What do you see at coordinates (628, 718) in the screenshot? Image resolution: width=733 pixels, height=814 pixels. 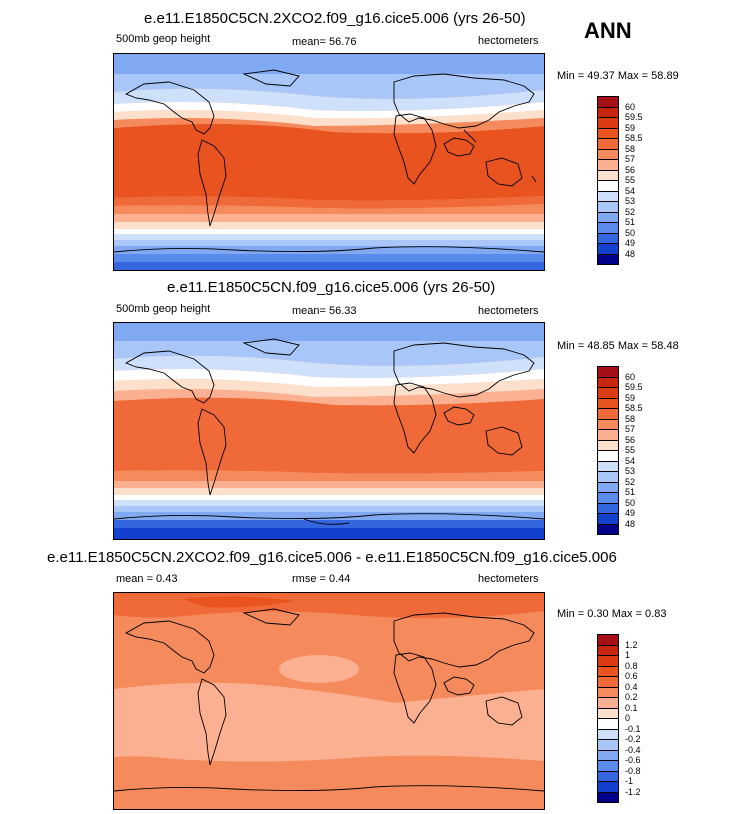 I see `colorbar-tick-label: 0` at bounding box center [628, 718].